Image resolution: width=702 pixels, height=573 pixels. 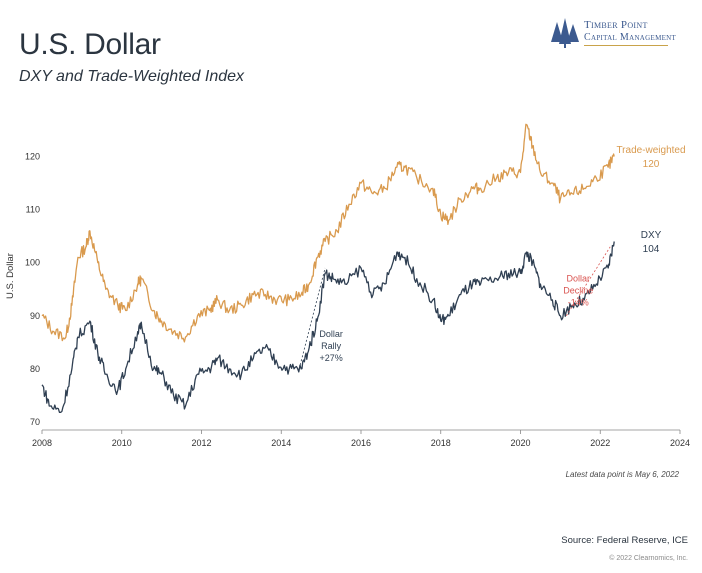 I want to click on annotation-text-rally: Rally, so click(x=331, y=346).